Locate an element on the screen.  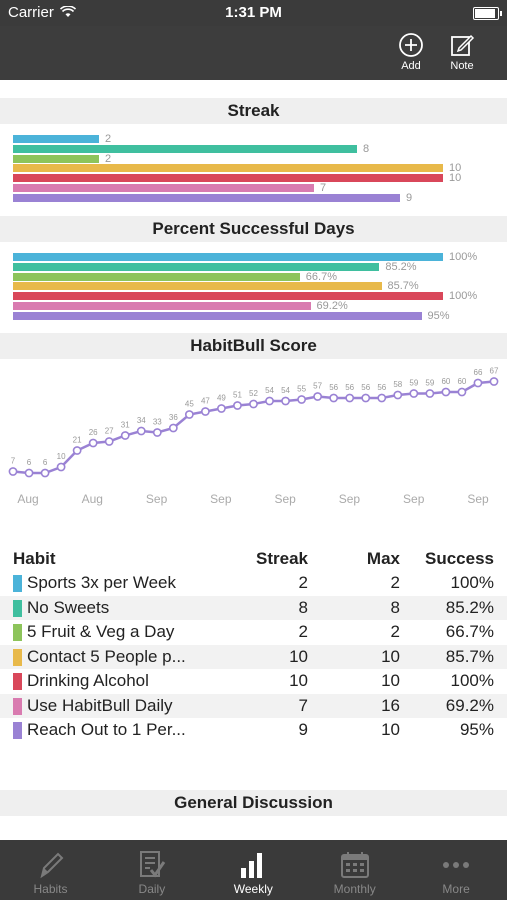
calendar-icon is located at coordinates (354, 865).